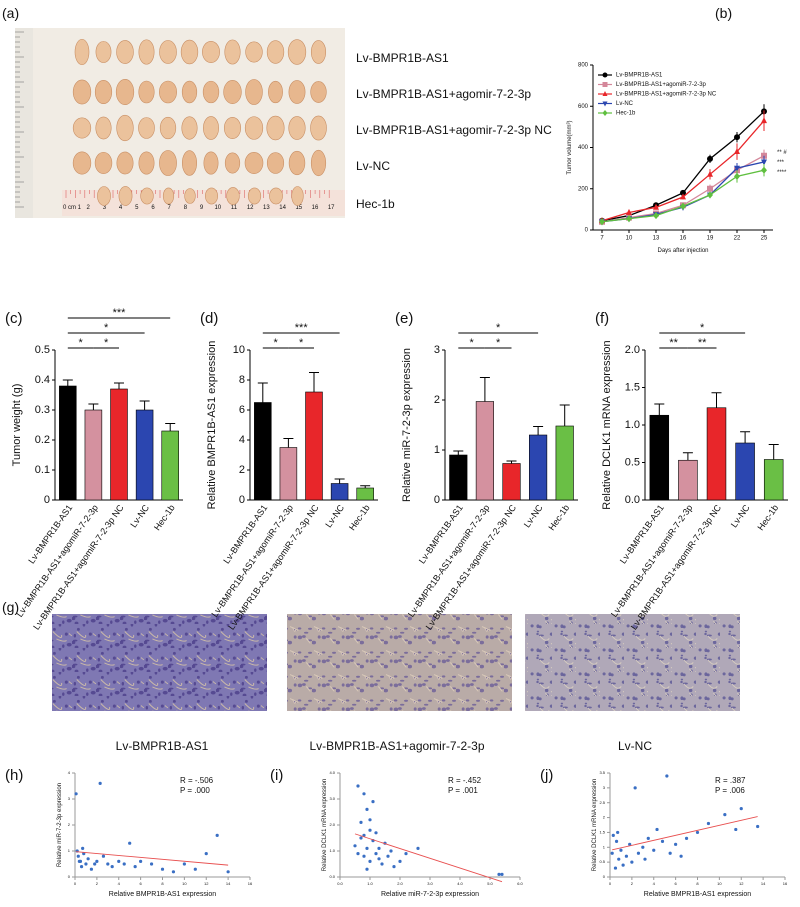  I want to click on y-axis-label: Relative miR-7-2-3p expression, so click(407, 425).